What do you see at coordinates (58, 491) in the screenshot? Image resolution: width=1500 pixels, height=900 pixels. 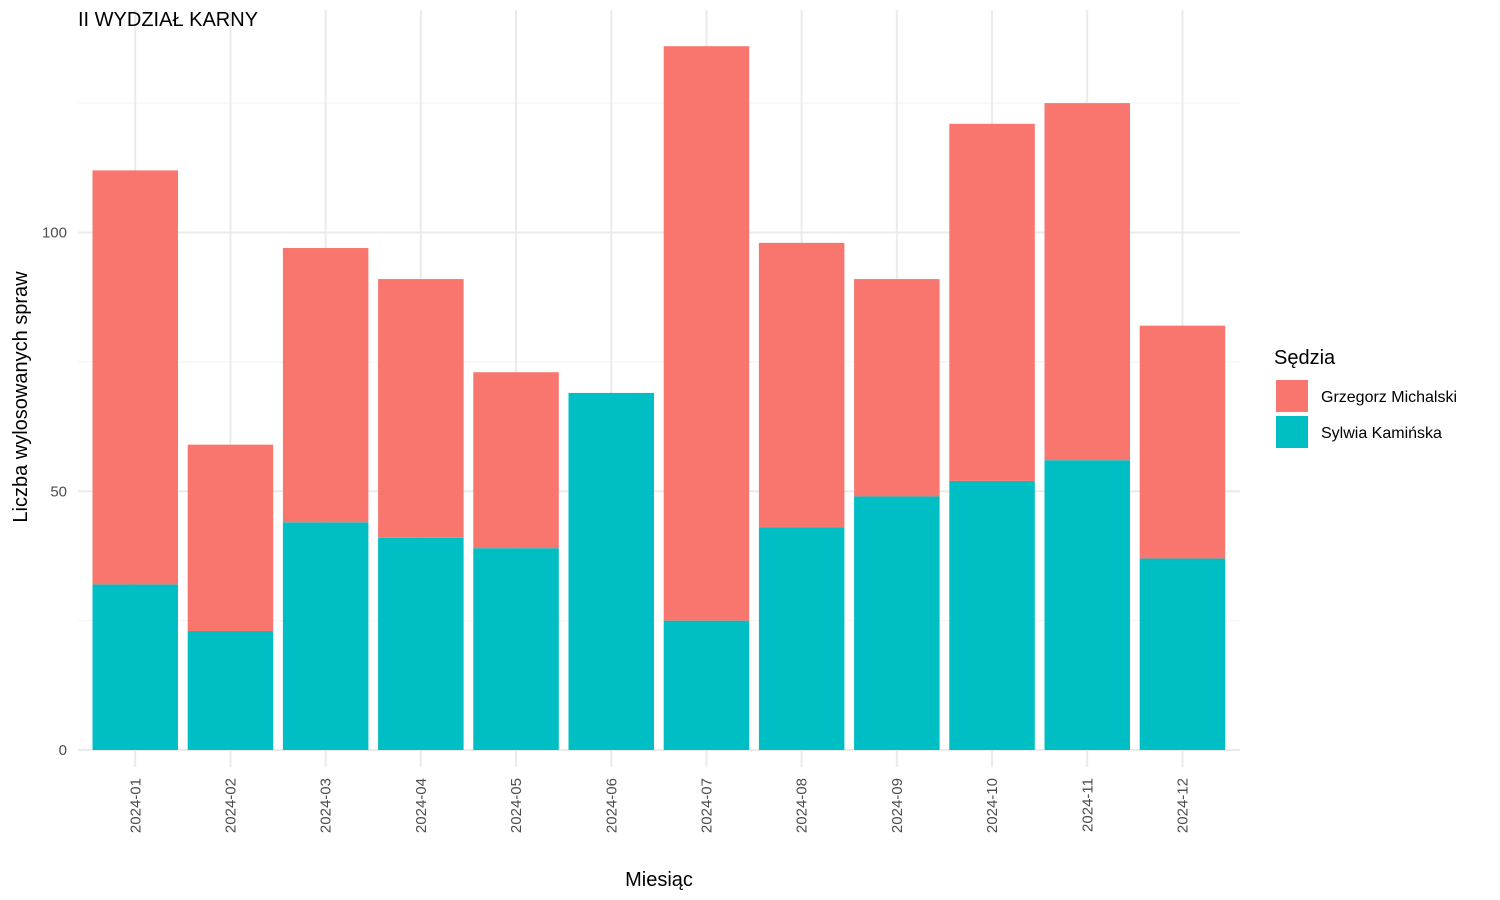 I see `y-tick-label: 50` at bounding box center [58, 491].